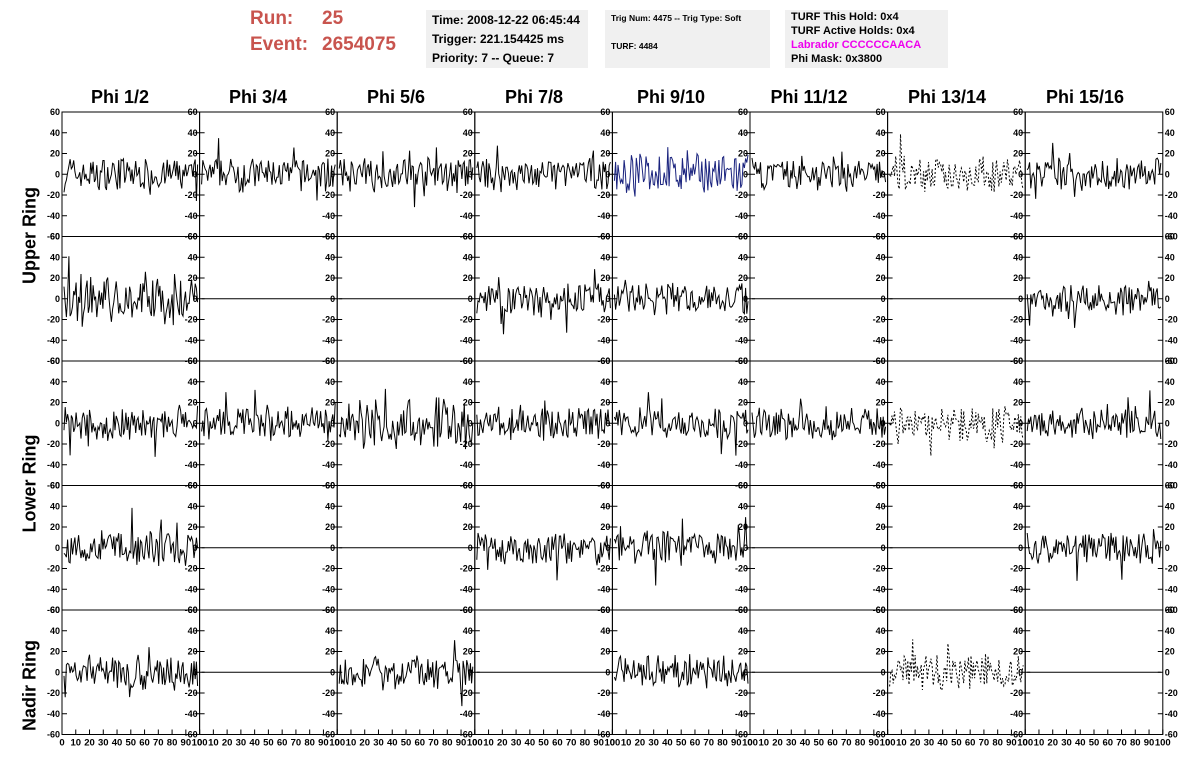  Describe the element at coordinates (1171, 340) in the screenshot. I see `y-tick-label-right: -40` at that location.